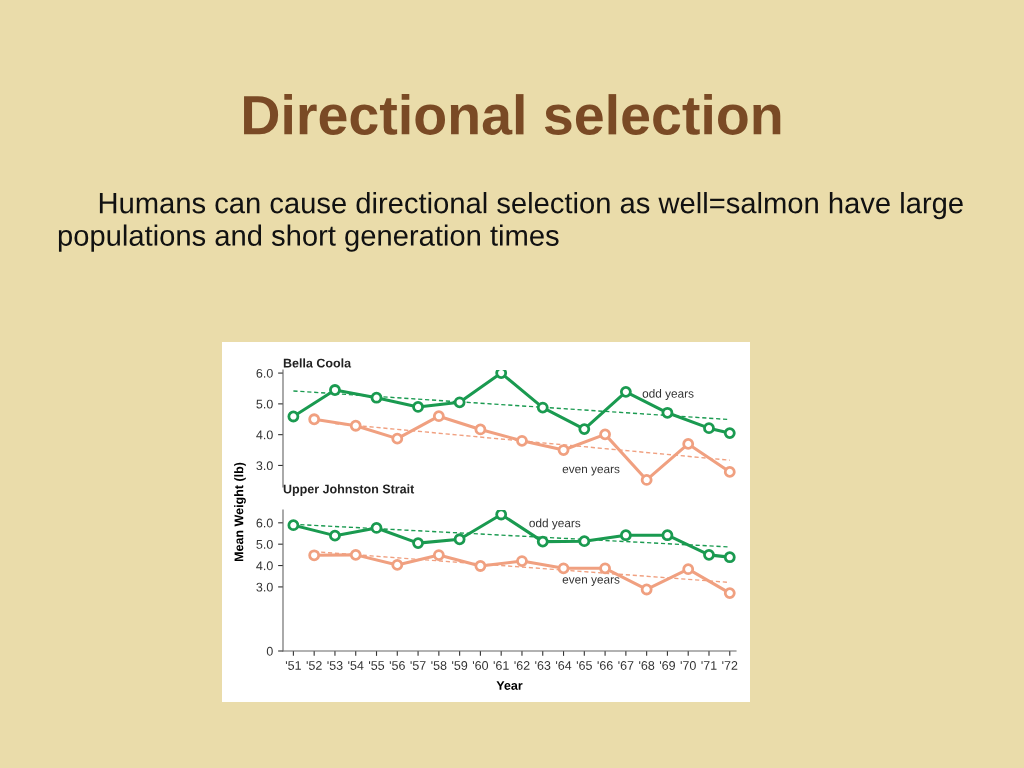 The width and height of the screenshot is (1024, 768). Describe the element at coordinates (349, 490) in the screenshot. I see `chart-title: Upper Johnston Strait` at that location.